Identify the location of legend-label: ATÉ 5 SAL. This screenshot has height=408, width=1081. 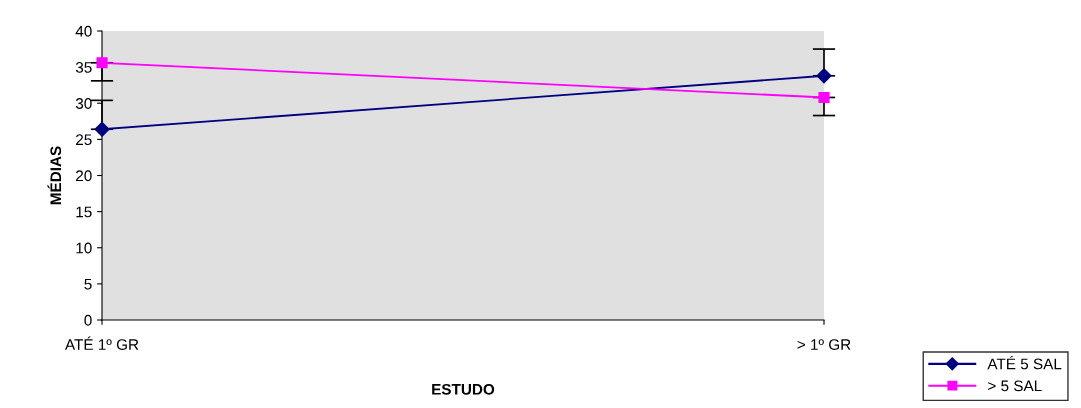
(1024, 362).